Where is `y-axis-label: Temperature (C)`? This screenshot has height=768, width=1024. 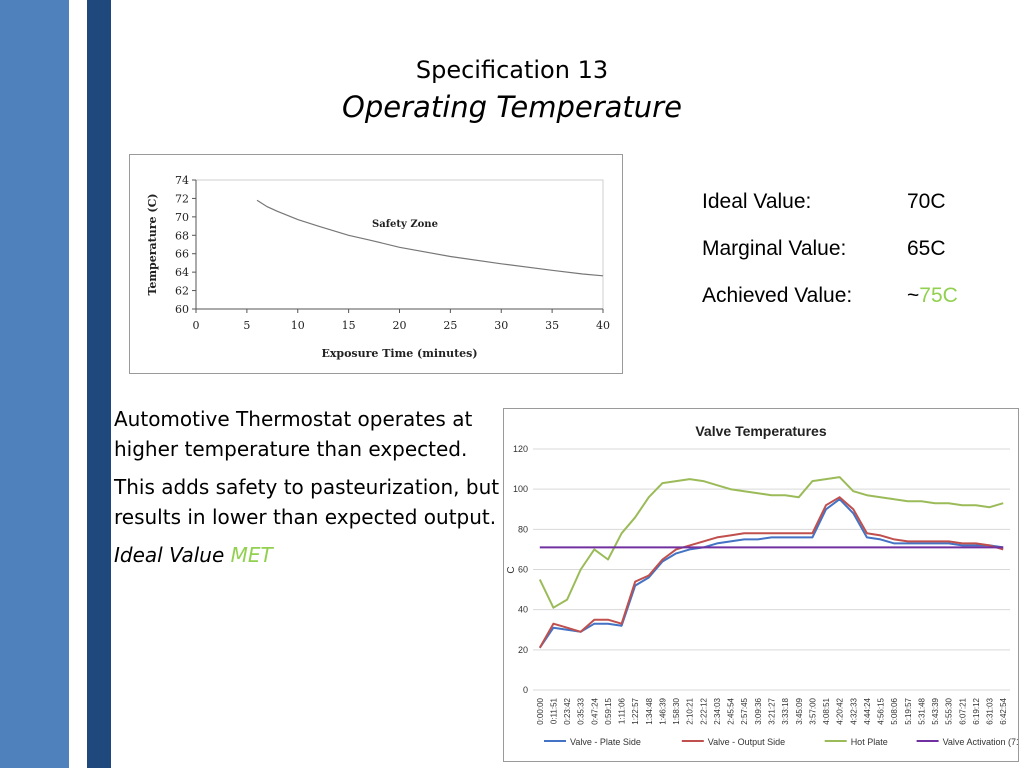 y-axis-label: Temperature (C) is located at coordinates (152, 244).